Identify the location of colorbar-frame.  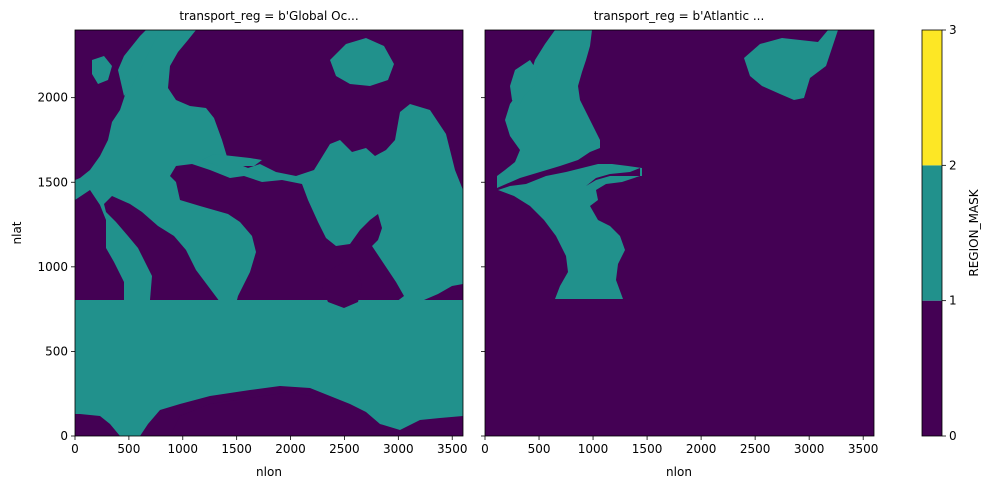
(932, 233).